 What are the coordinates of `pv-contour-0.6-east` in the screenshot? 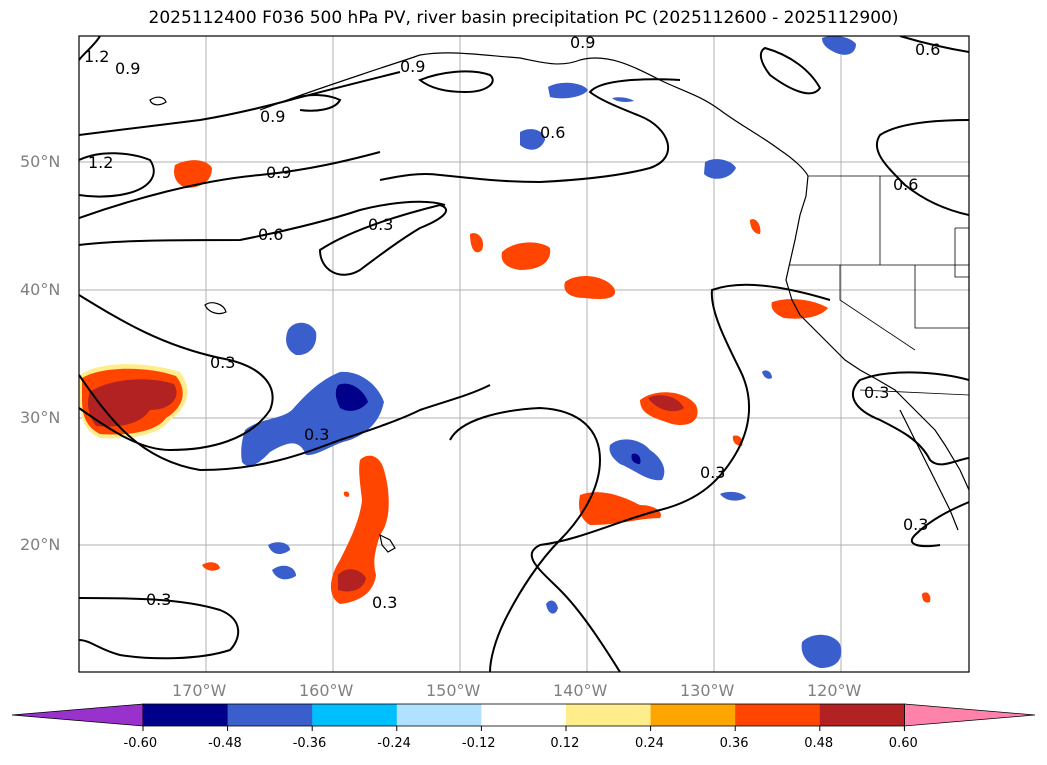 It's located at (922, 167).